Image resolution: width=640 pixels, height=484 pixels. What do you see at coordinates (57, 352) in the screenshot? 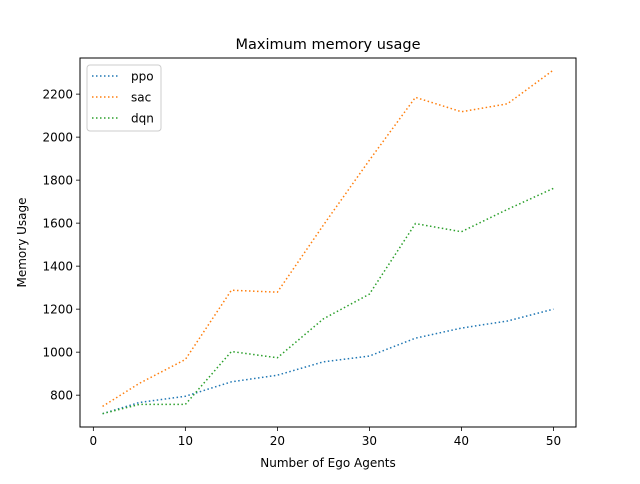
I see `y-tick-label: 1000` at bounding box center [57, 352].